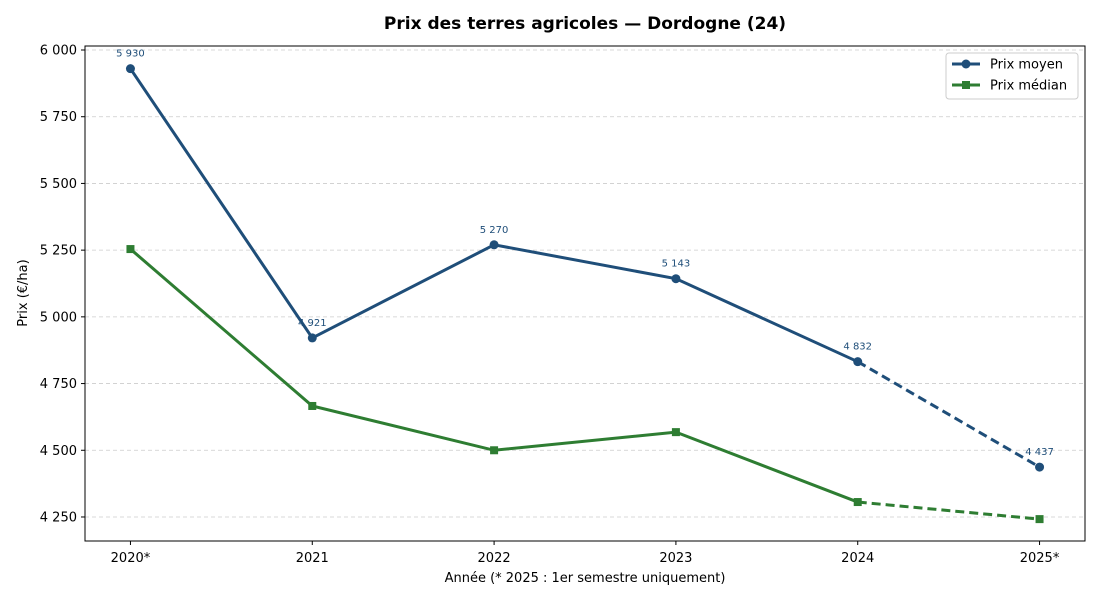  What do you see at coordinates (1012, 76) in the screenshot?
I see `legend: Prix moyen Prix médian` at bounding box center [1012, 76].